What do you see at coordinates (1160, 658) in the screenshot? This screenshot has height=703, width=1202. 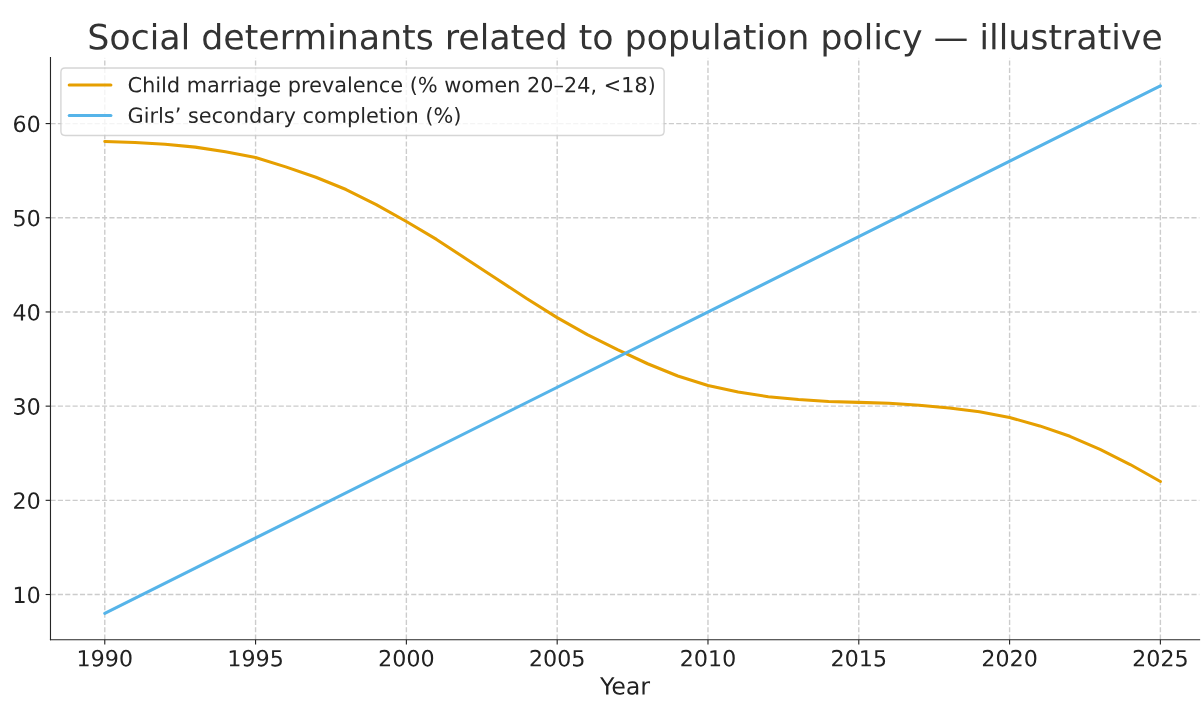 I see `x-tick-label: 2025` at bounding box center [1160, 658].